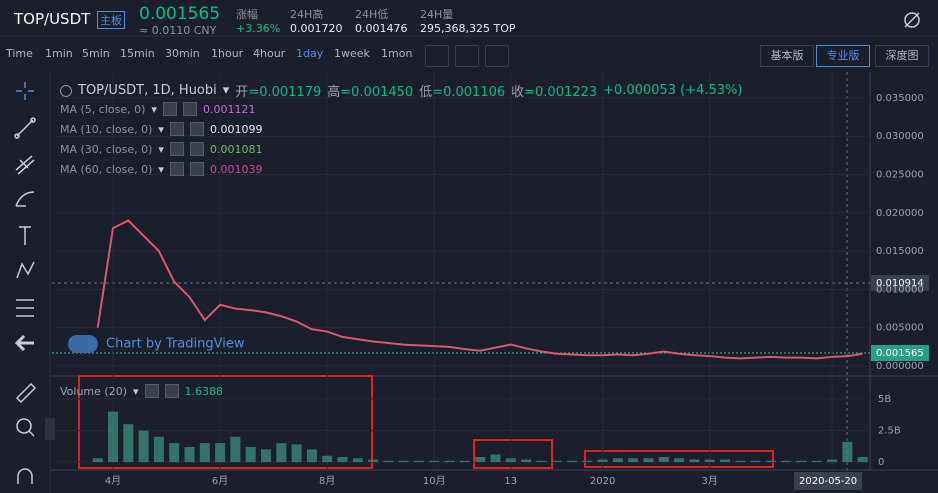 Image resolution: width=938 pixels, height=493 pixels. What do you see at coordinates (900, 289) in the screenshot?
I see `y-tick-label: 0.010000` at bounding box center [900, 289].